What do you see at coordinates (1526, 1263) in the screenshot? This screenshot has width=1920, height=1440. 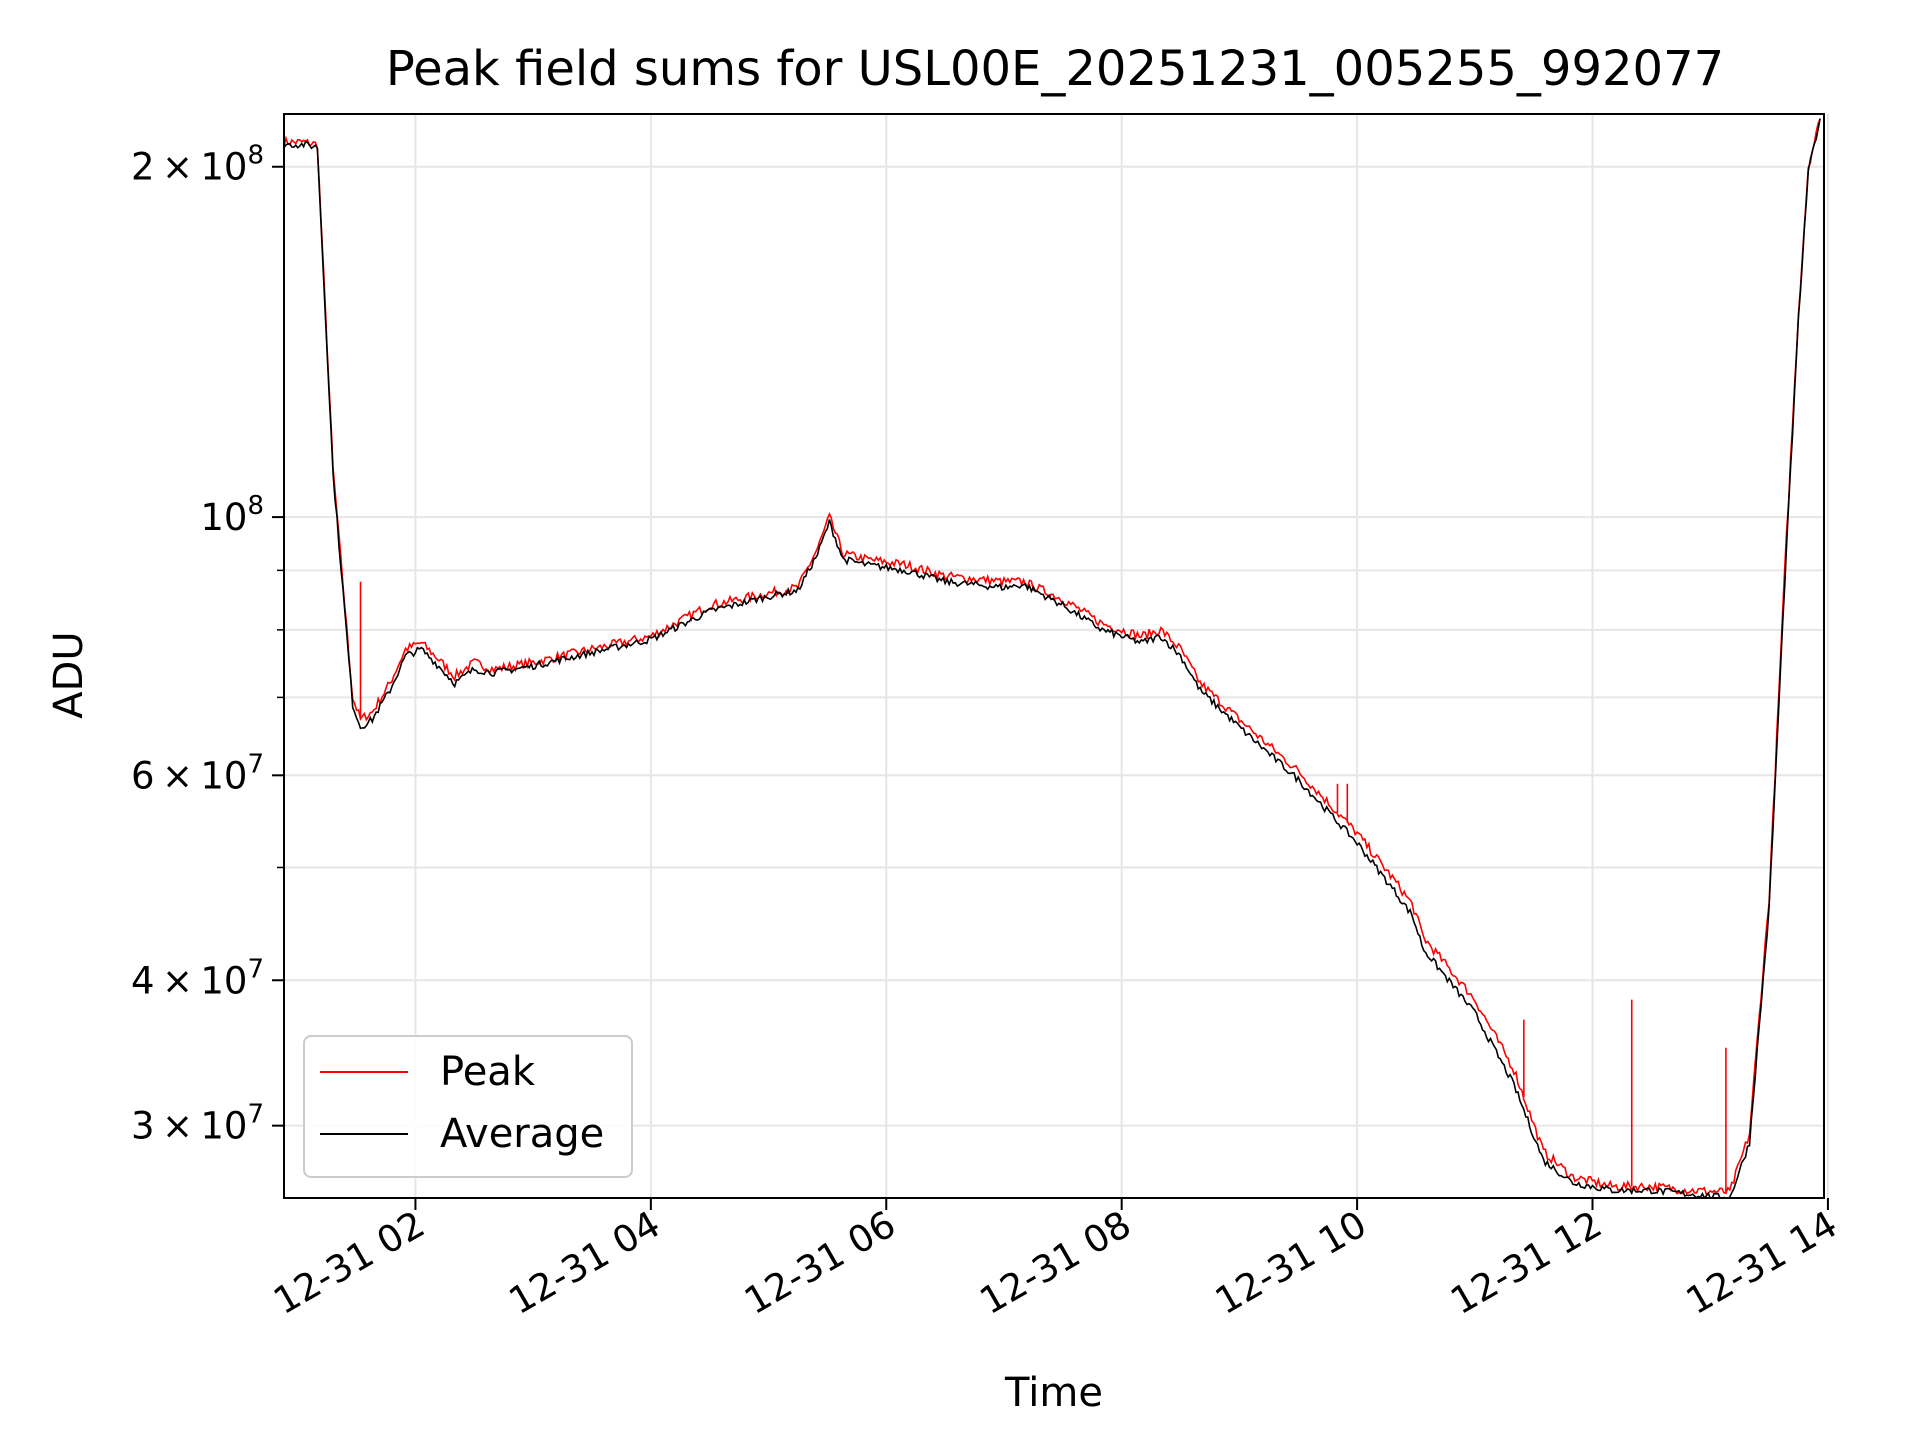 I see `x-tick-label: 12-31 12` at bounding box center [1526, 1263].